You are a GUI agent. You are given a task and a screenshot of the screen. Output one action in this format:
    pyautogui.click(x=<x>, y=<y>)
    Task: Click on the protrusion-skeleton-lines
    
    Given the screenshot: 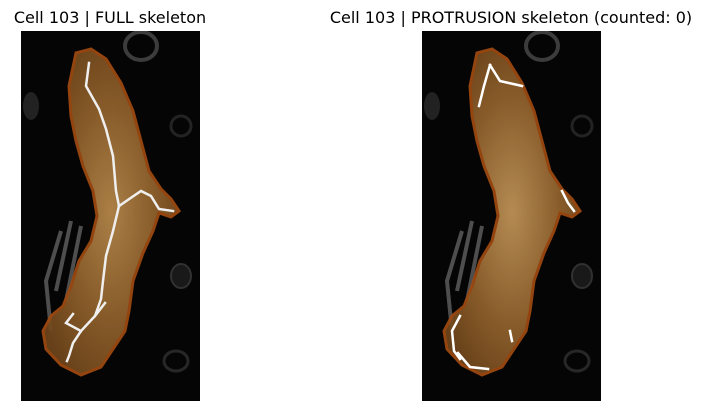 What is the action you would take?
    pyautogui.click(x=513, y=217)
    